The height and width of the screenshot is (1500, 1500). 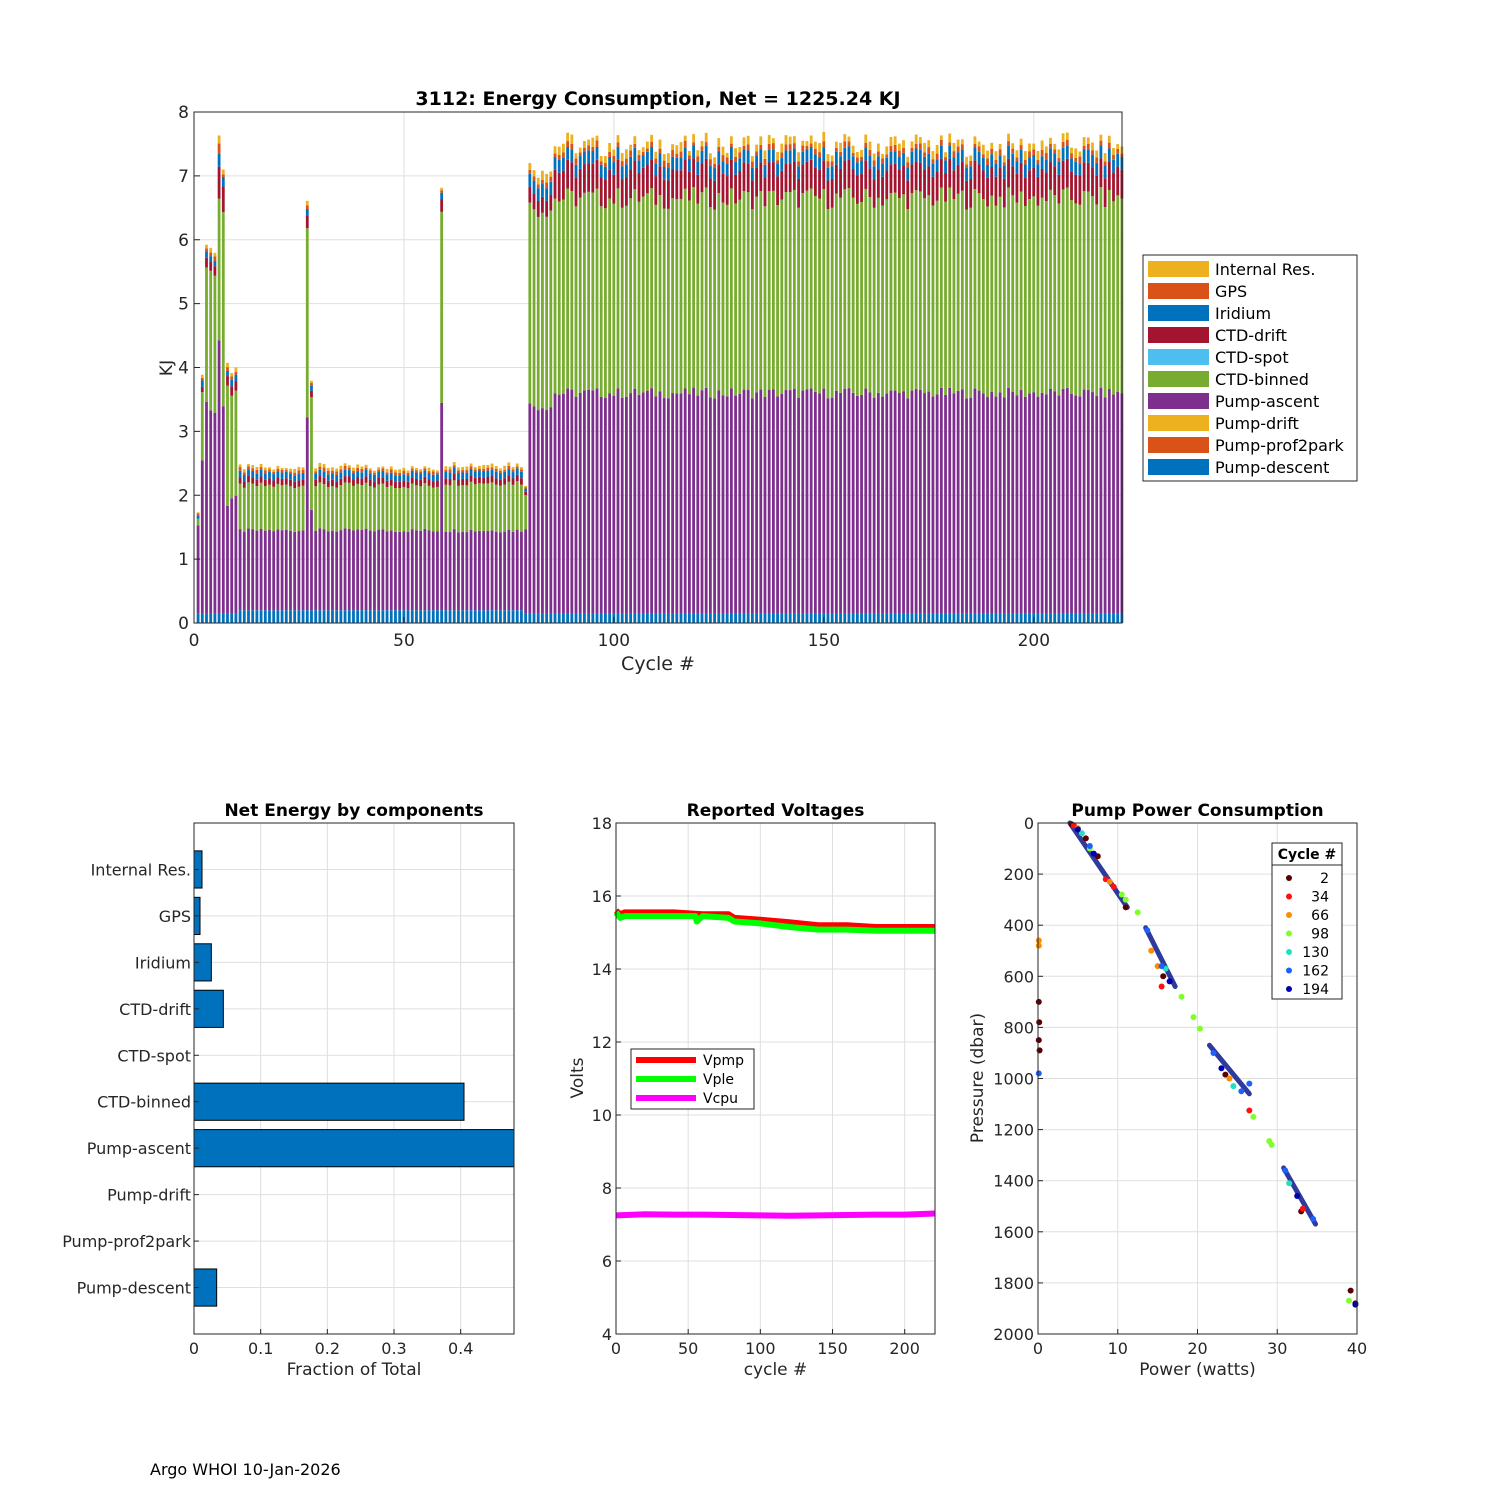 I want to click on legend-item: Pump-prof2park, so click(x=1246, y=445).